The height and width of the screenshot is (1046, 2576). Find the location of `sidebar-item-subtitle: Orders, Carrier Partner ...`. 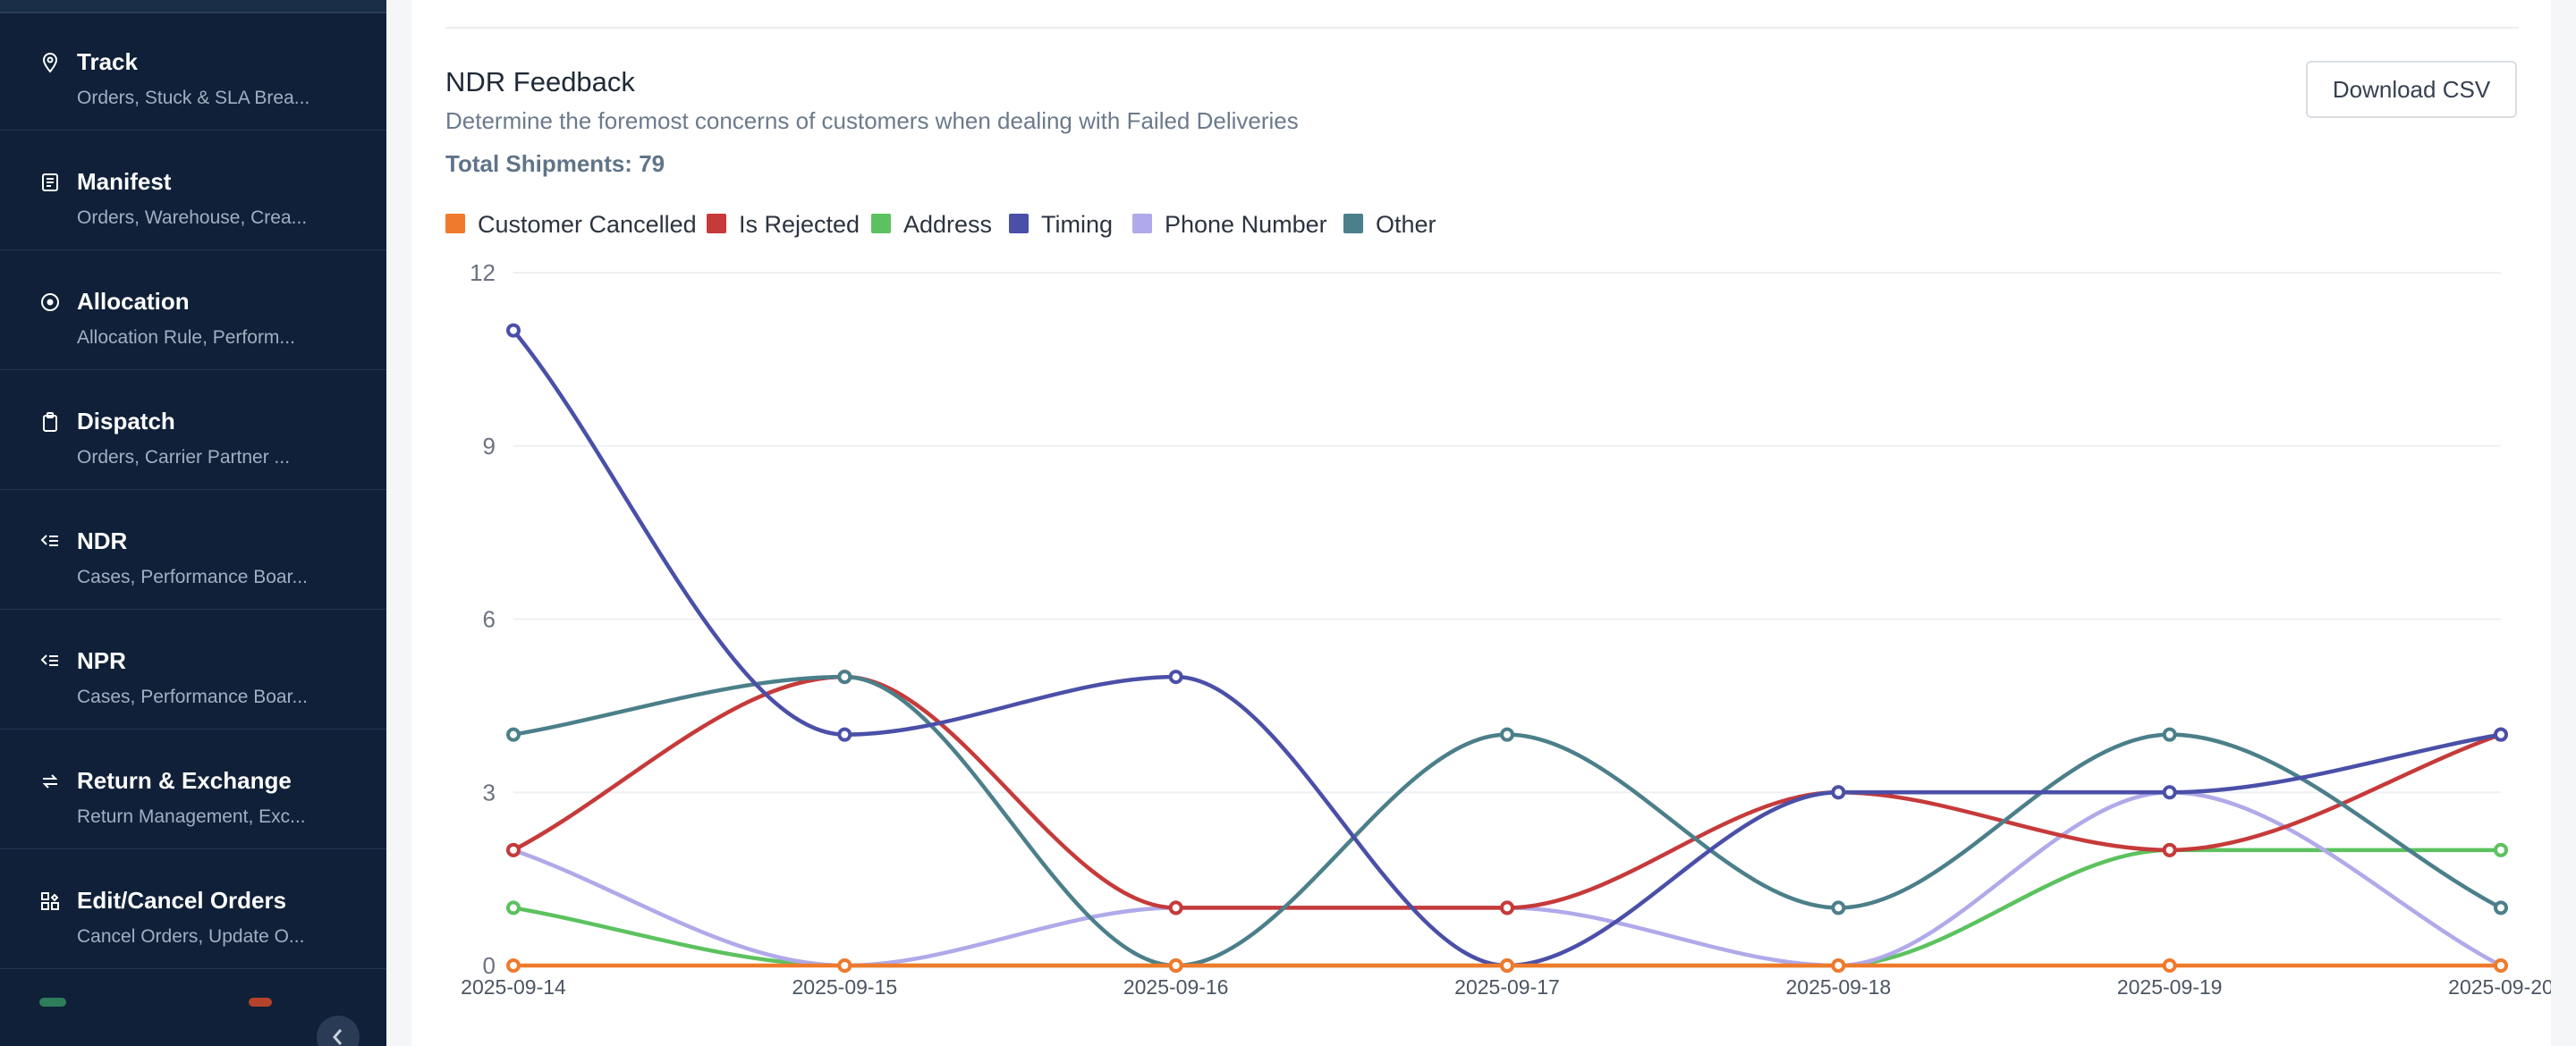

sidebar-item-subtitle: Orders, Carrier Partner ... is located at coordinates (184, 458).